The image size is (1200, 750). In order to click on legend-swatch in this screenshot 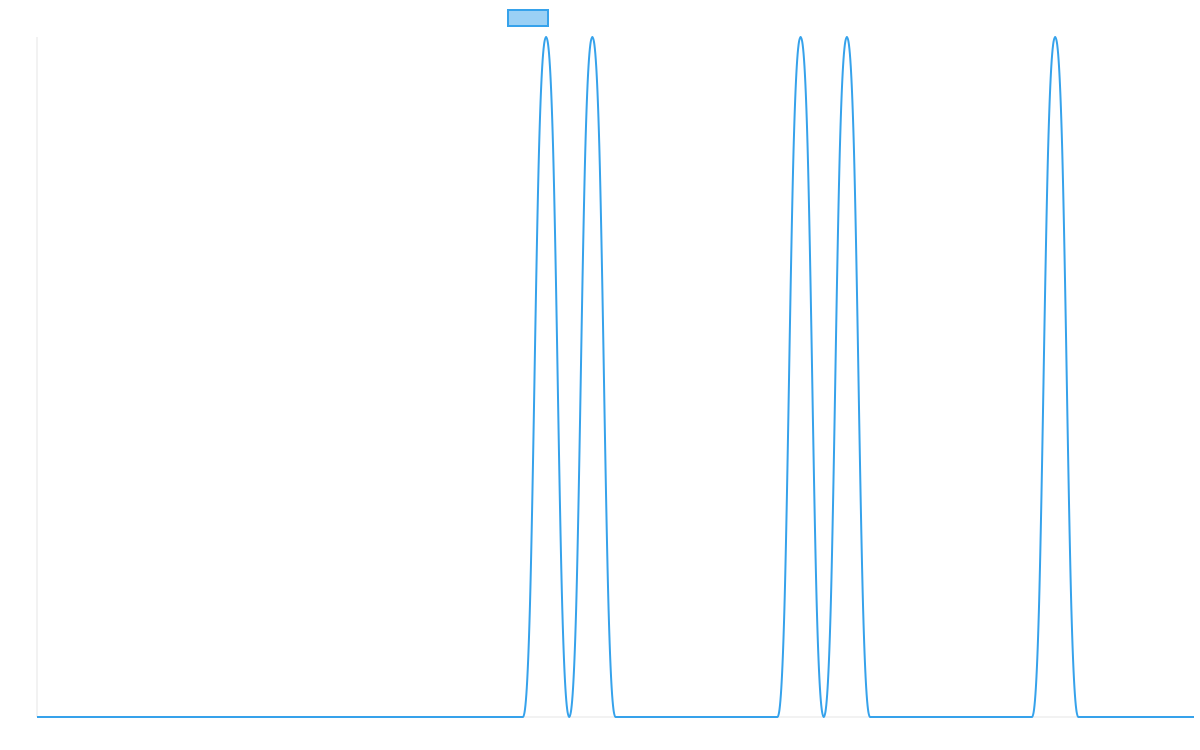, I will do `click(528, 18)`.